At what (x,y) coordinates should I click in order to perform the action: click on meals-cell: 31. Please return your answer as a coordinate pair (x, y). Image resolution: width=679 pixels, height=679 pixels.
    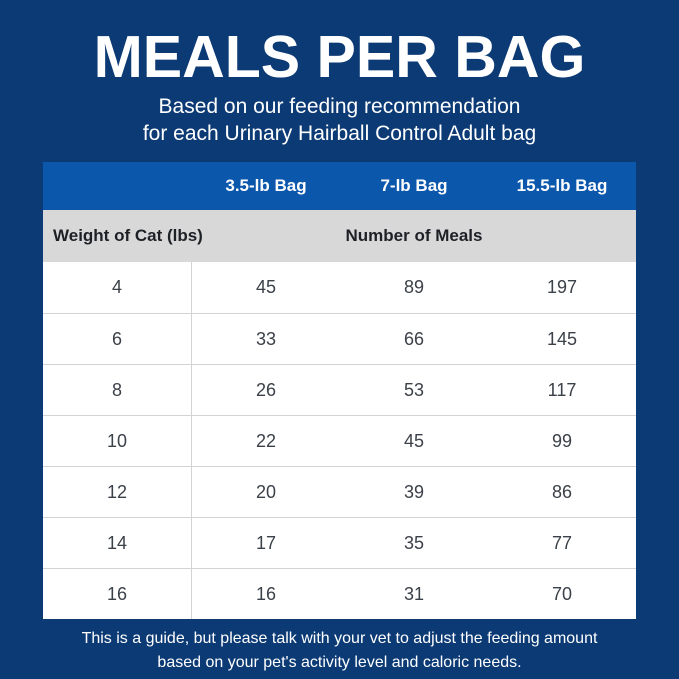
    Looking at the image, I should click on (414, 593).